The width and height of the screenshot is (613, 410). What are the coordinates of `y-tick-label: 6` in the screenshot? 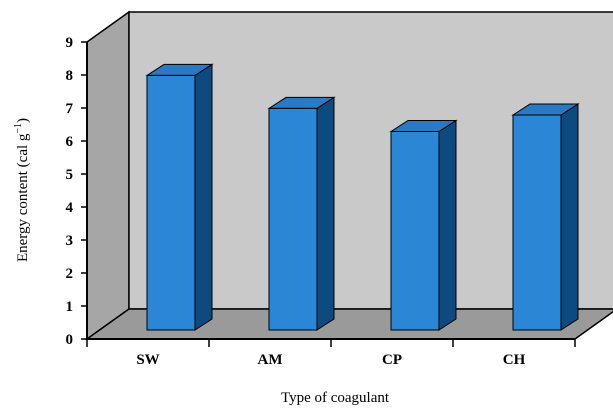 It's located at (70, 142).